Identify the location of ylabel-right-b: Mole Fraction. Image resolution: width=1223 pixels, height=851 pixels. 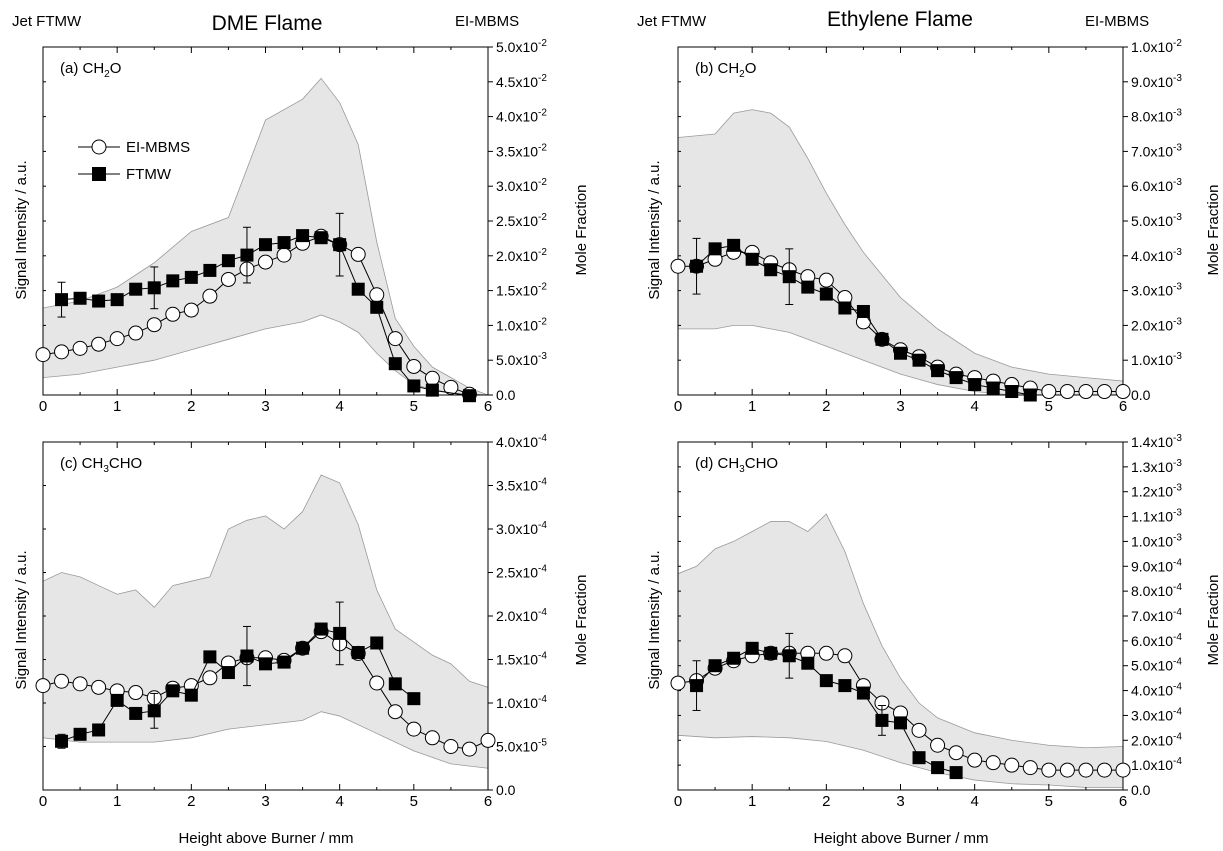
(1213, 230).